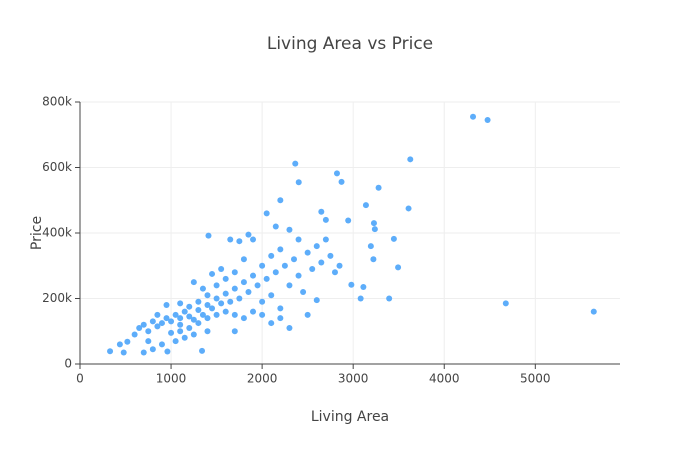 The width and height of the screenshot is (700, 454). What do you see at coordinates (37, 233) in the screenshot?
I see `y-axis-label: Price` at bounding box center [37, 233].